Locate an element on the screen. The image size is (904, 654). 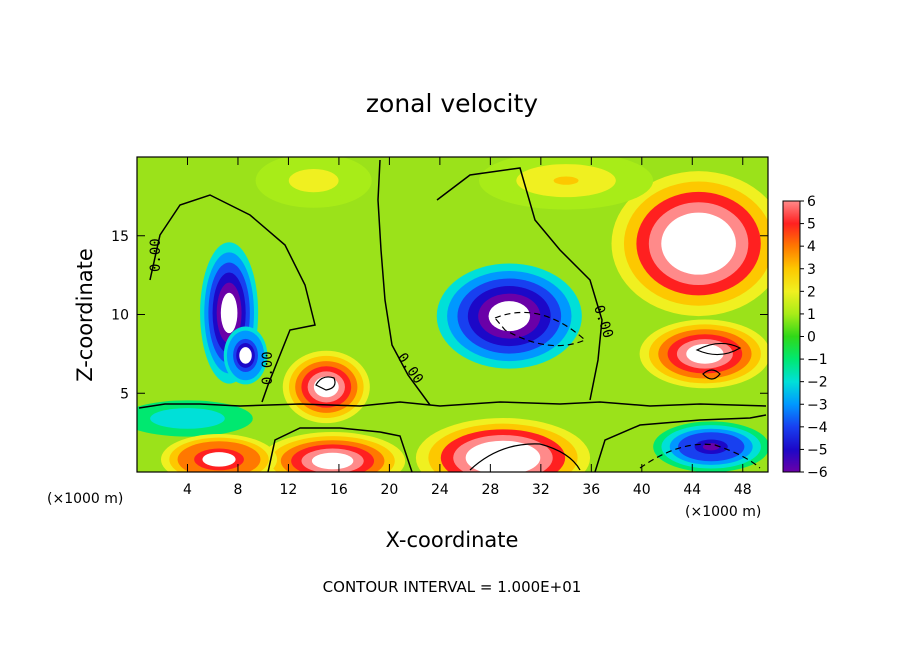
x-tick-label: 28 is located at coordinates (490, 490).